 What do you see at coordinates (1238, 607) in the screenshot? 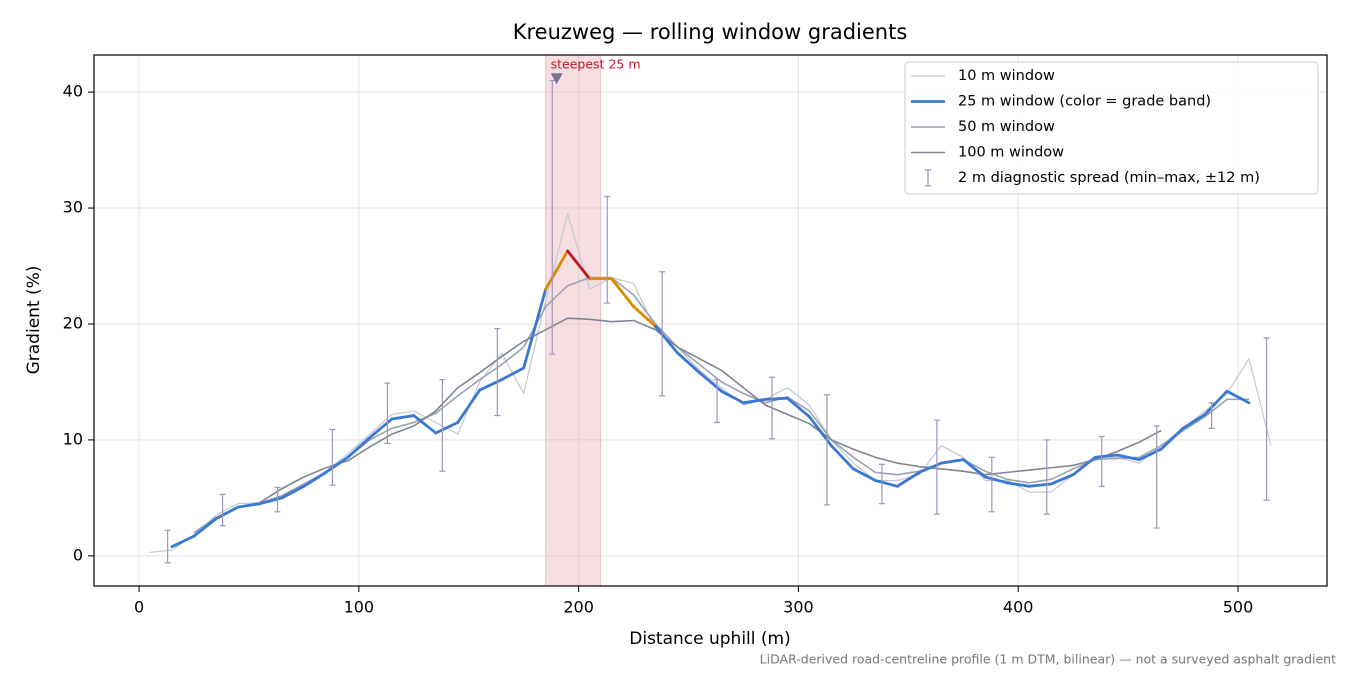
I see `x-tick-label: 500` at bounding box center [1238, 607].